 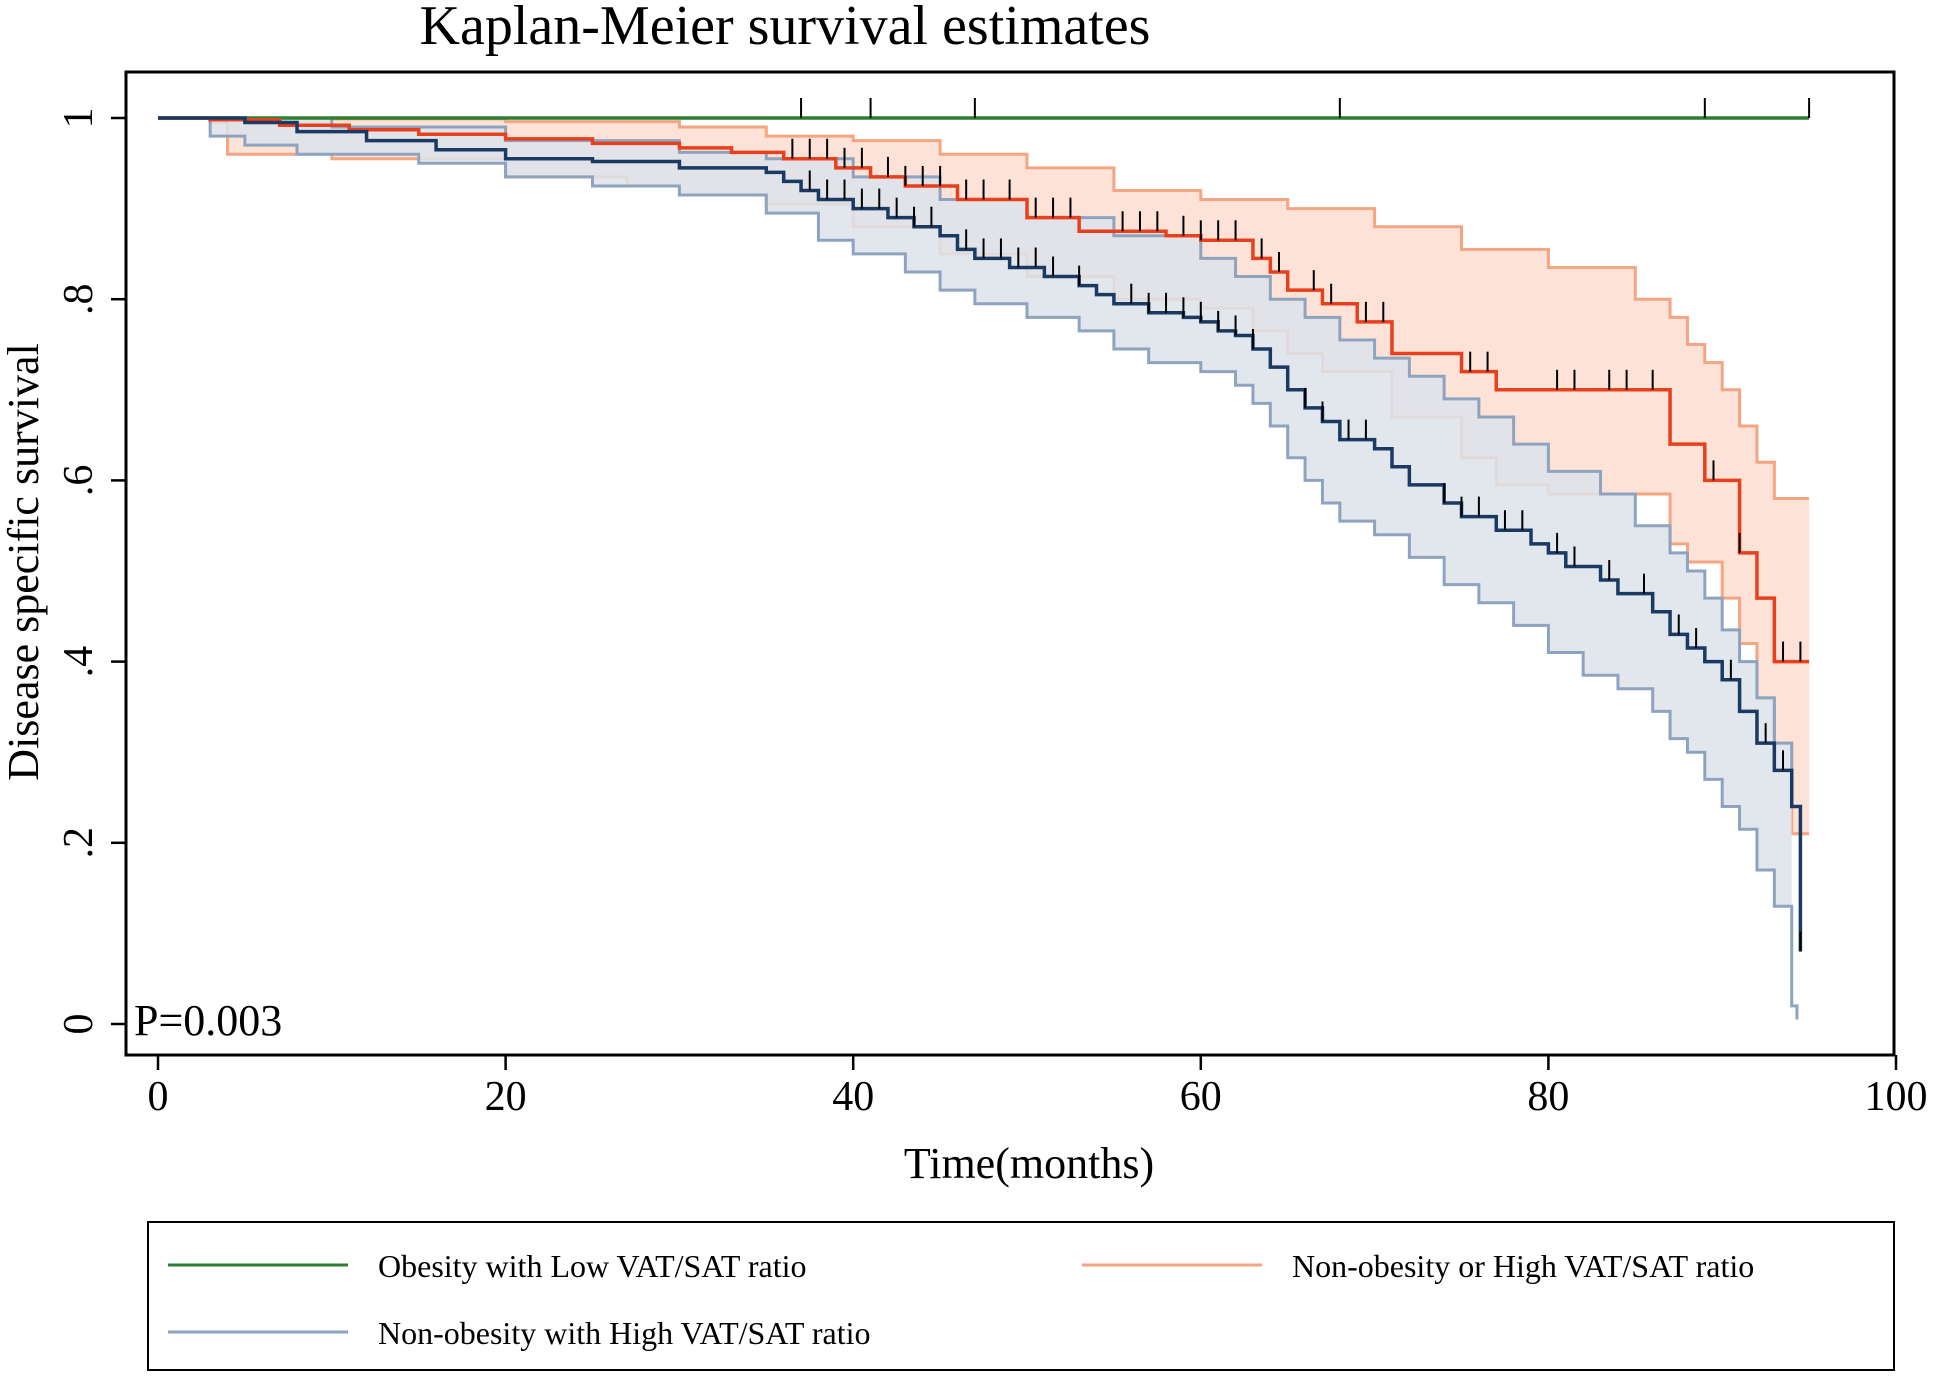 I want to click on y-tick-label: .4, so click(x=79, y=662).